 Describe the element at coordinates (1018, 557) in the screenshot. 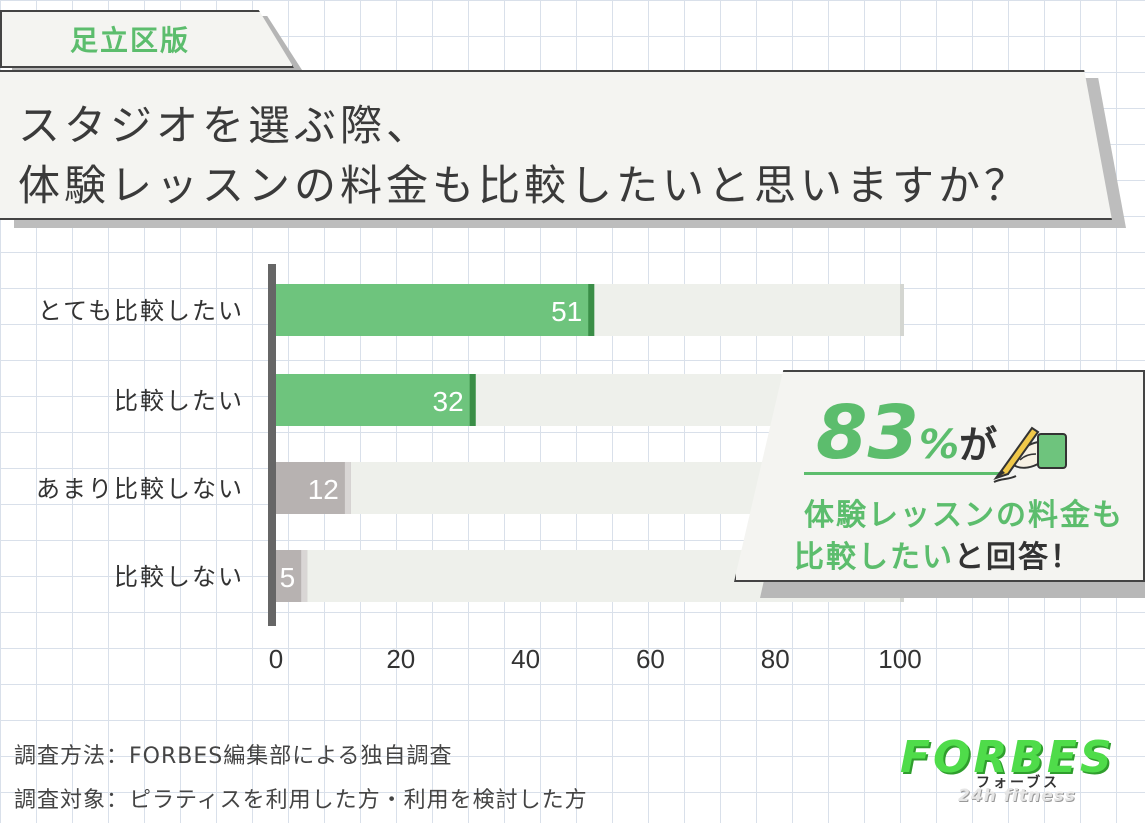

I see `callout-line-2-rest: と回答！` at that location.